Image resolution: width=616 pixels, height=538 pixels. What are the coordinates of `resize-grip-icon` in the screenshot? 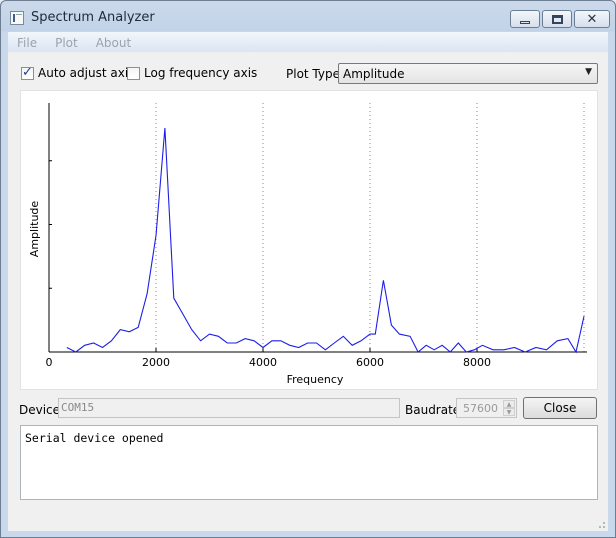 It's located at (601, 524).